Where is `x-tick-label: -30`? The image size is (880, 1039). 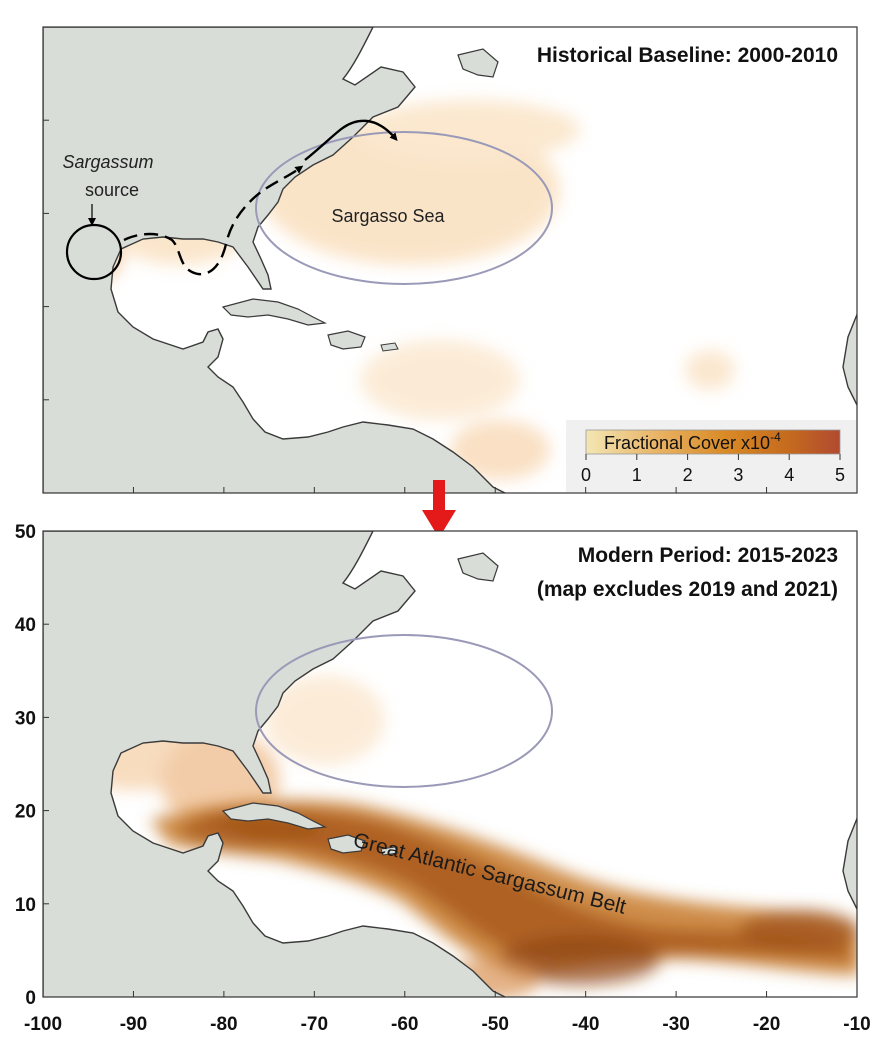
x-tick-label: -30 is located at coordinates (675, 1024).